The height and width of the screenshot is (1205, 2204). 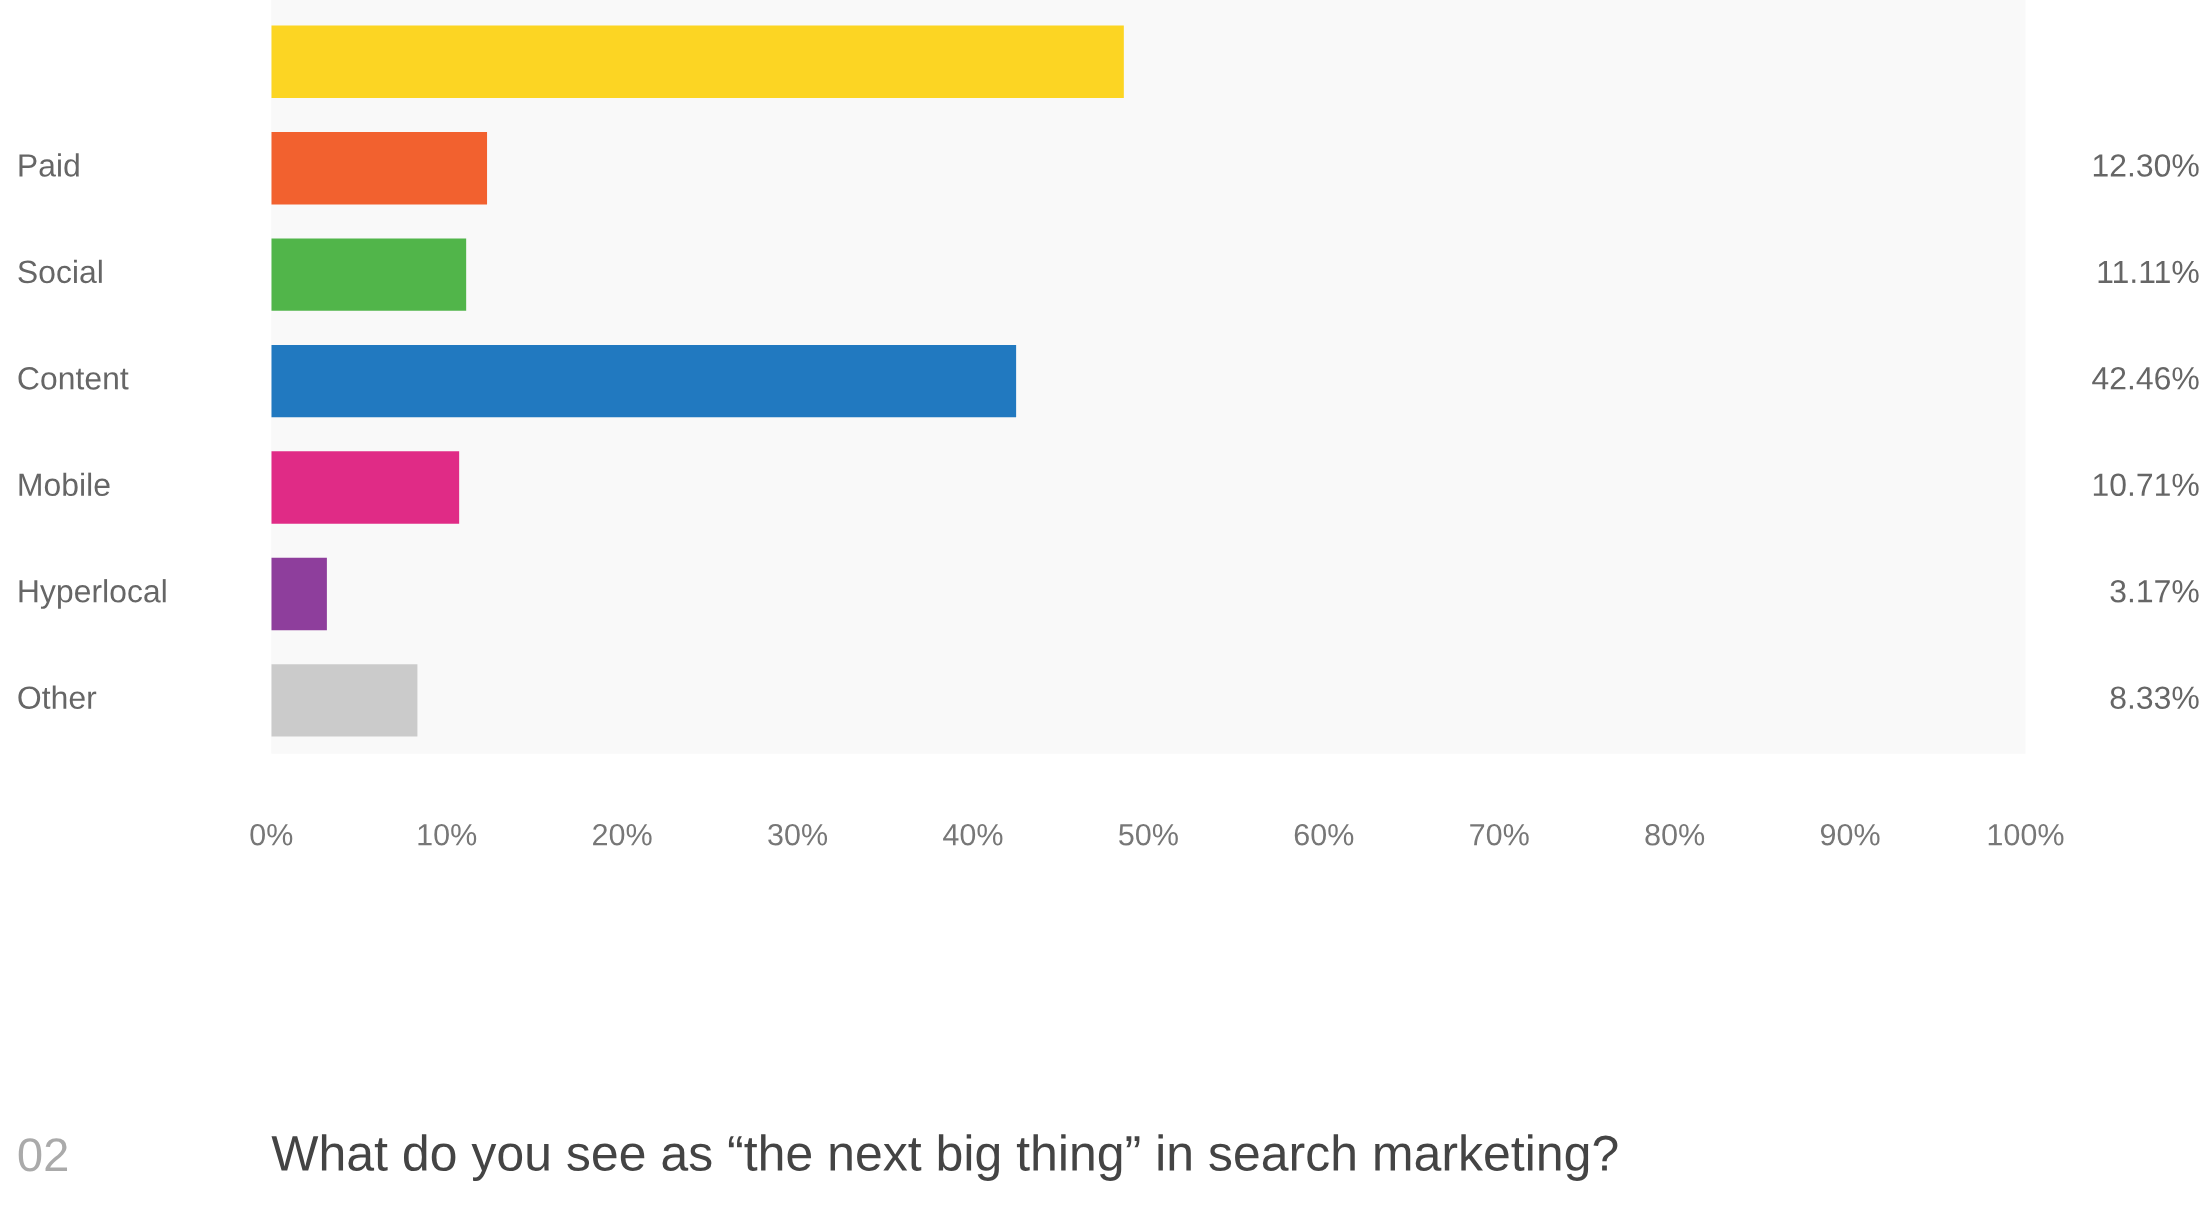 I want to click on text: 02, so click(x=43, y=1155).